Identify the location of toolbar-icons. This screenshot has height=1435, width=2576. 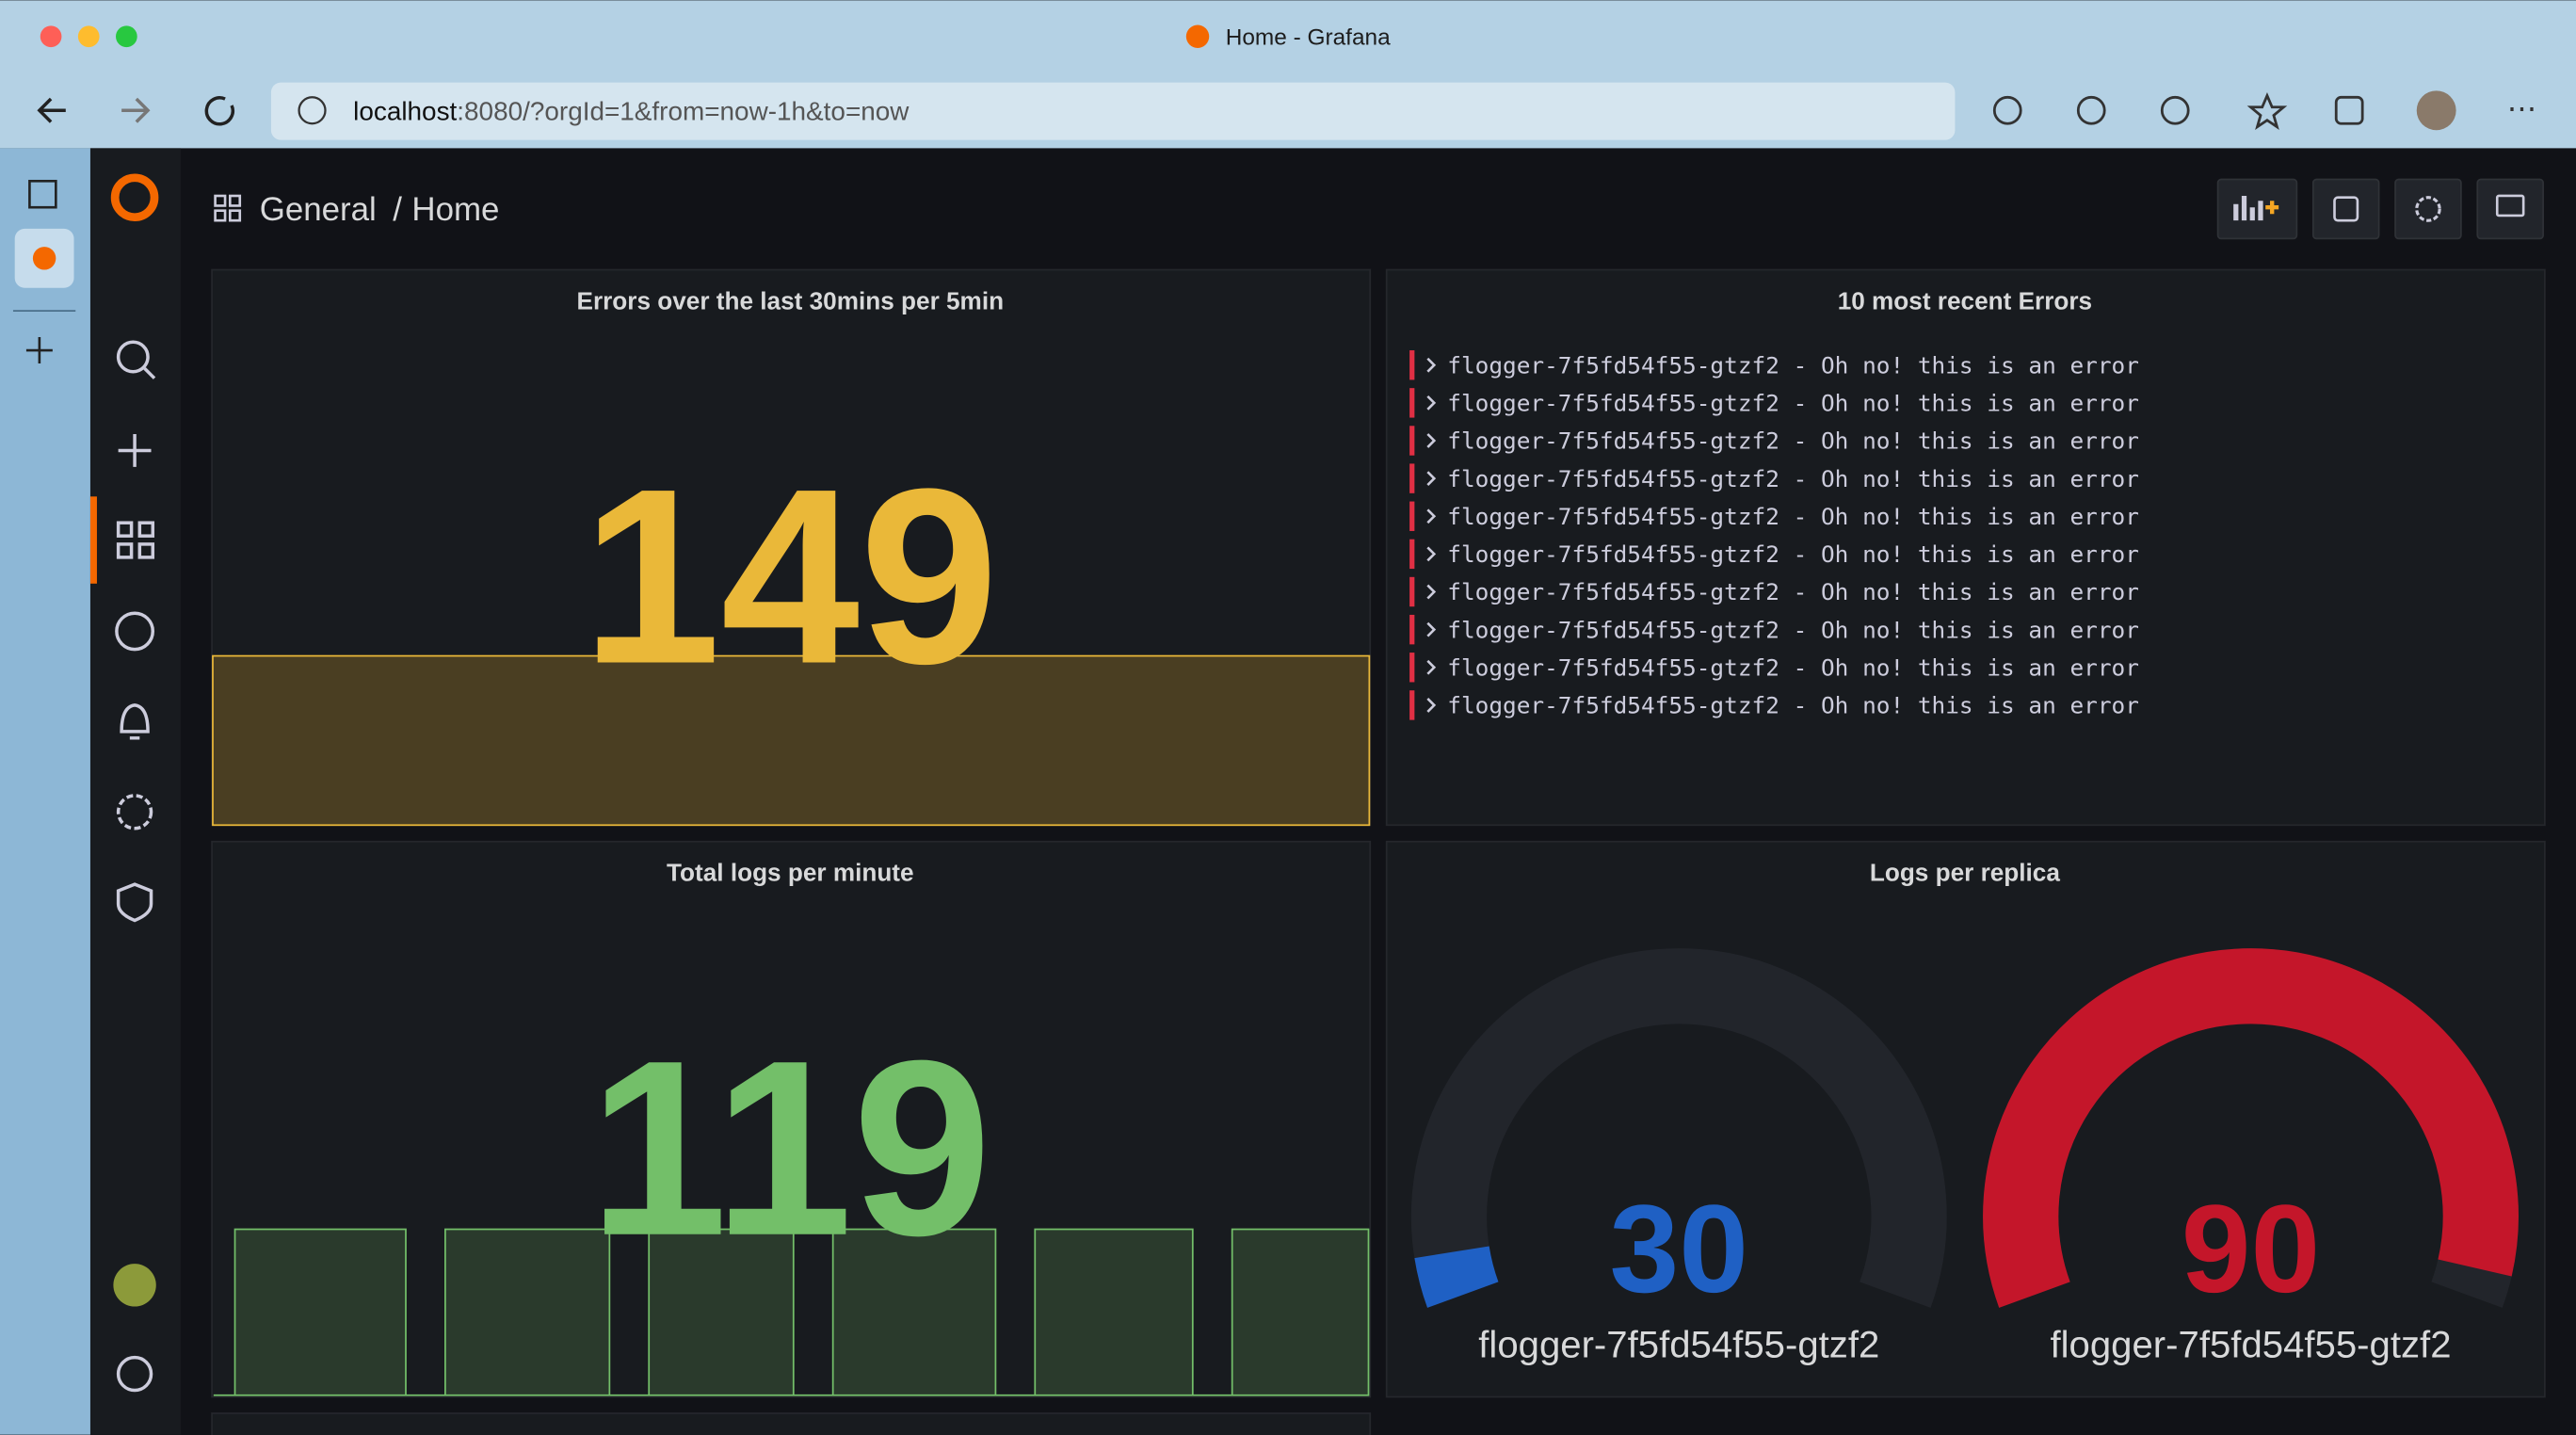
(2178, 111).